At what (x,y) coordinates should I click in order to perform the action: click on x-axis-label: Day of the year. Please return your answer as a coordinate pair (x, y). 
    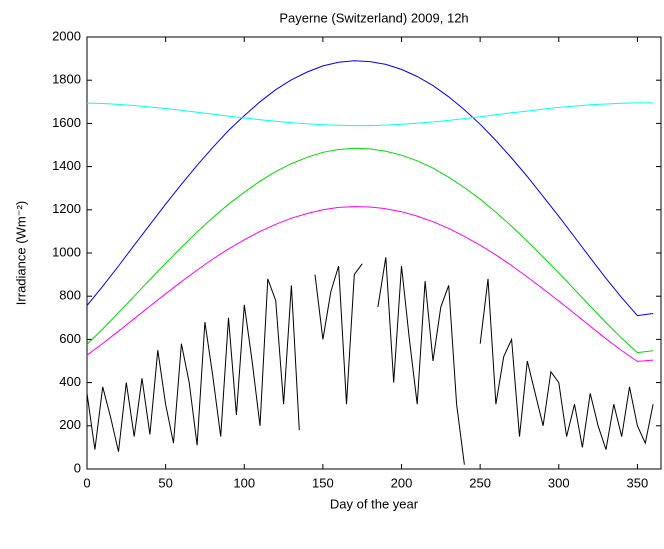
    Looking at the image, I should click on (374, 503).